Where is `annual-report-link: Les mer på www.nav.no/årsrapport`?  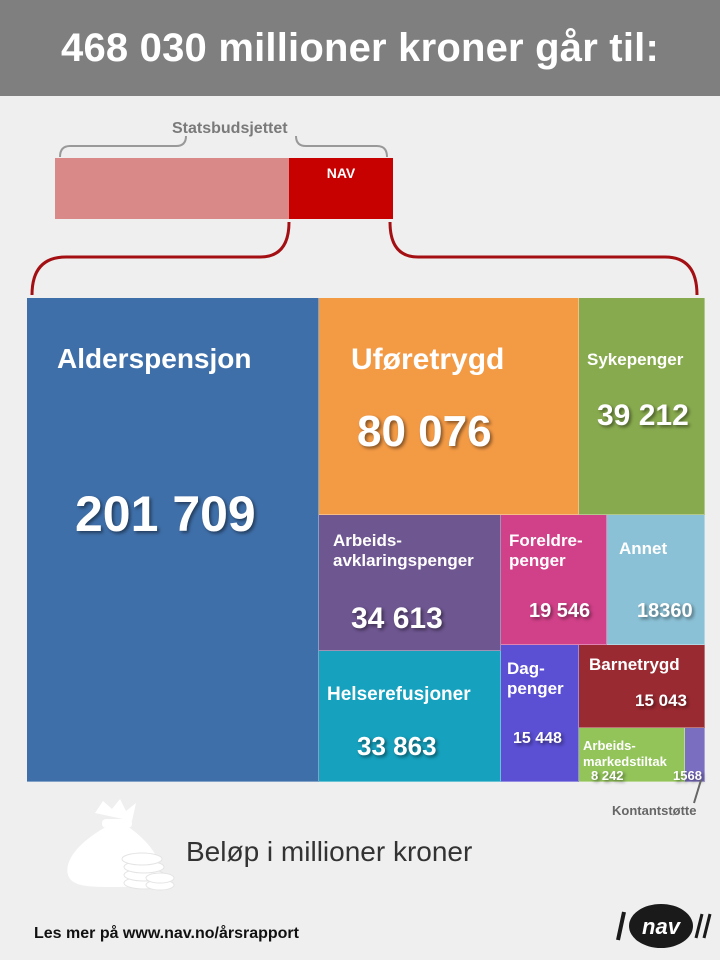
annual-report-link: Les mer på www.nav.no/årsrapport is located at coordinates (166, 933).